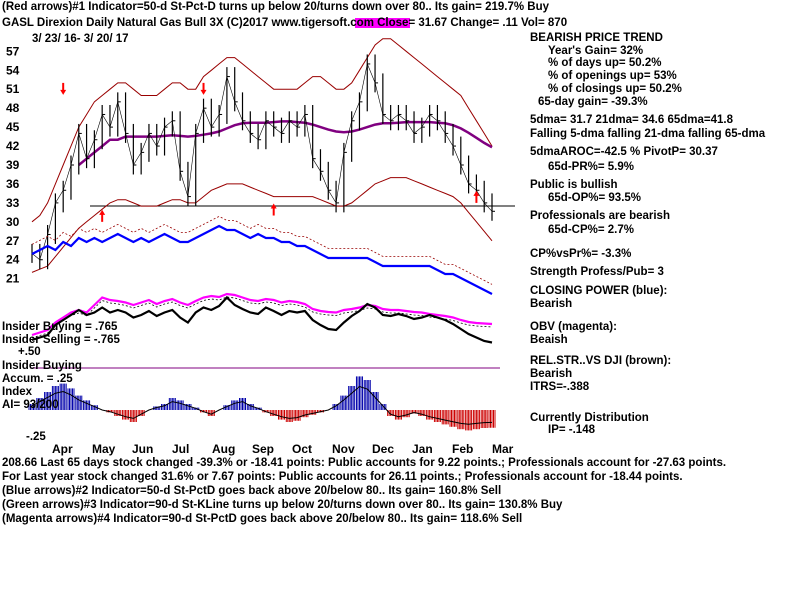 The height and width of the screenshot is (600, 800). What do you see at coordinates (13, 127) in the screenshot?
I see `y-tick-label: 45` at bounding box center [13, 127].